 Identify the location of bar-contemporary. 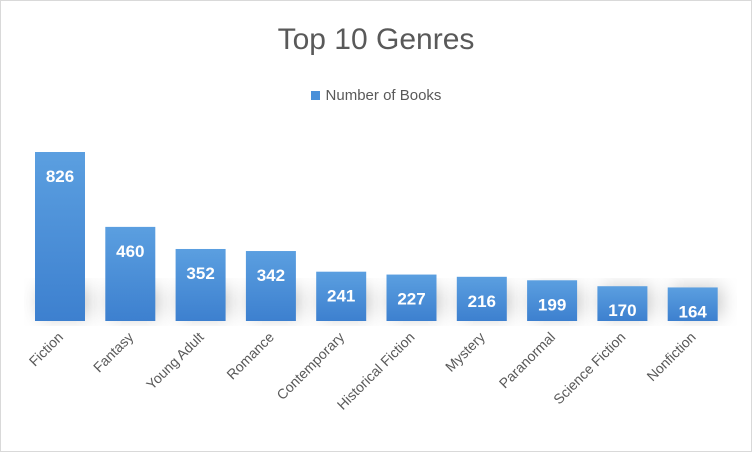
(341, 296).